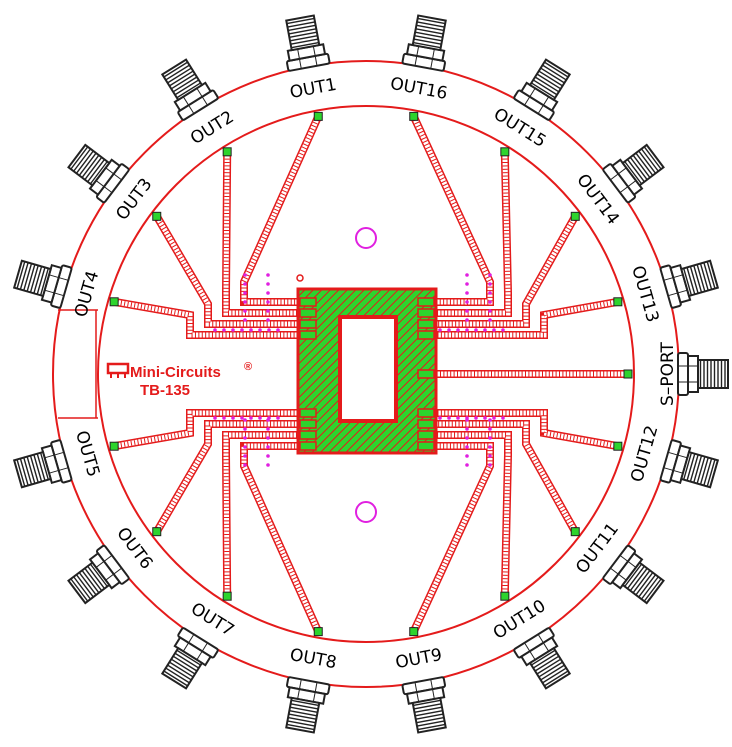  Describe the element at coordinates (618, 446) in the screenshot. I see `pad-out12` at that location.